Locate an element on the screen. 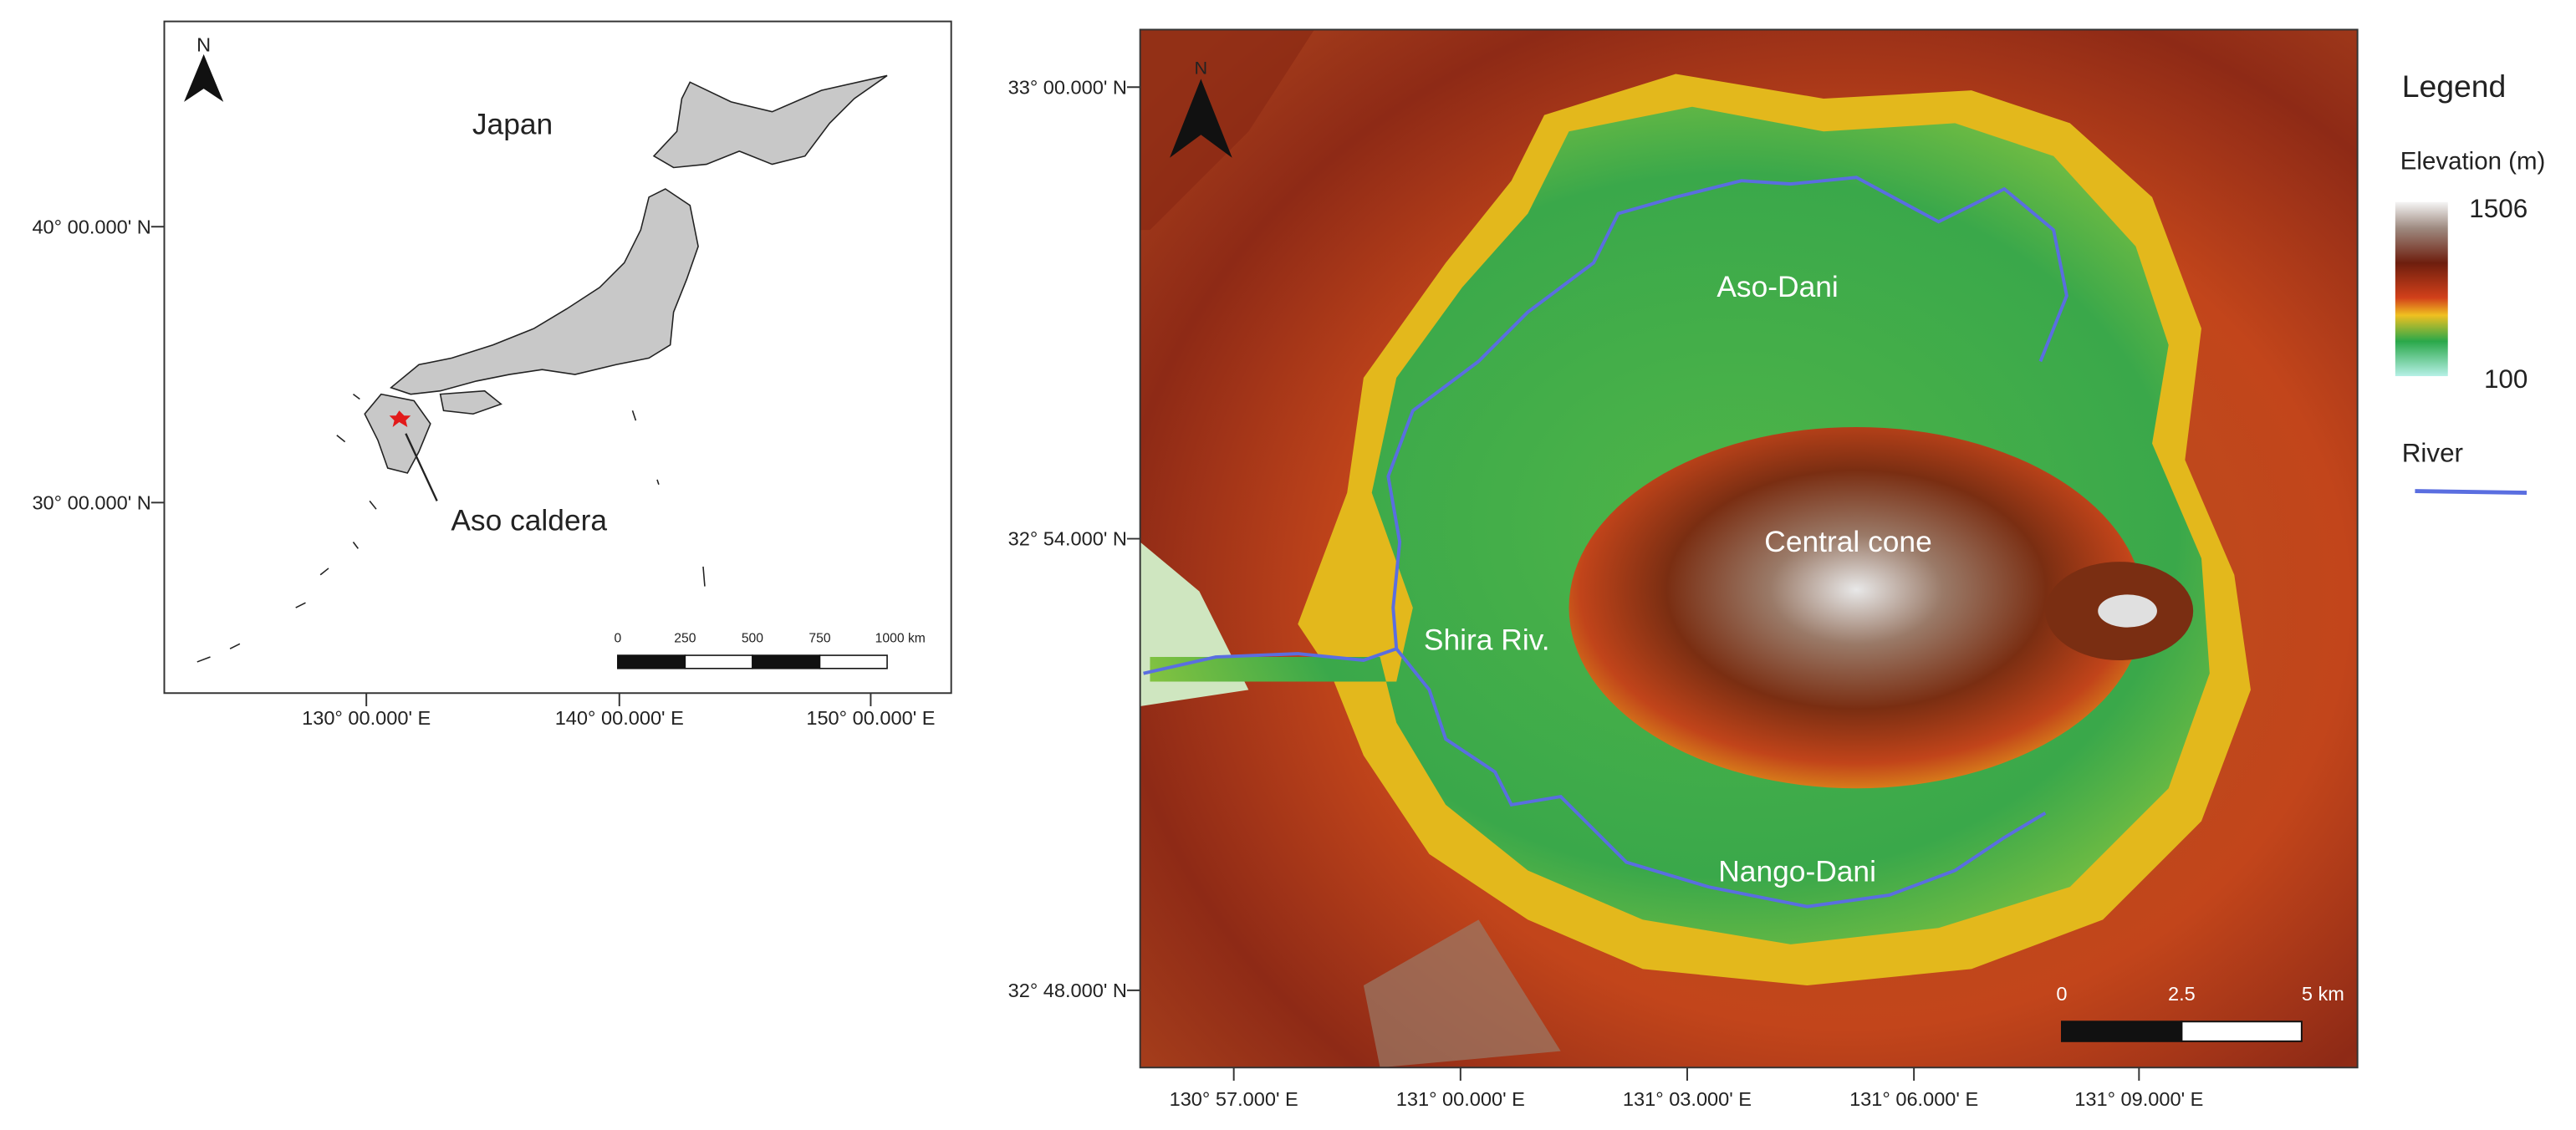 The height and width of the screenshot is (1130, 2576). lat-label: 30° 00.000' N is located at coordinates (91, 503).